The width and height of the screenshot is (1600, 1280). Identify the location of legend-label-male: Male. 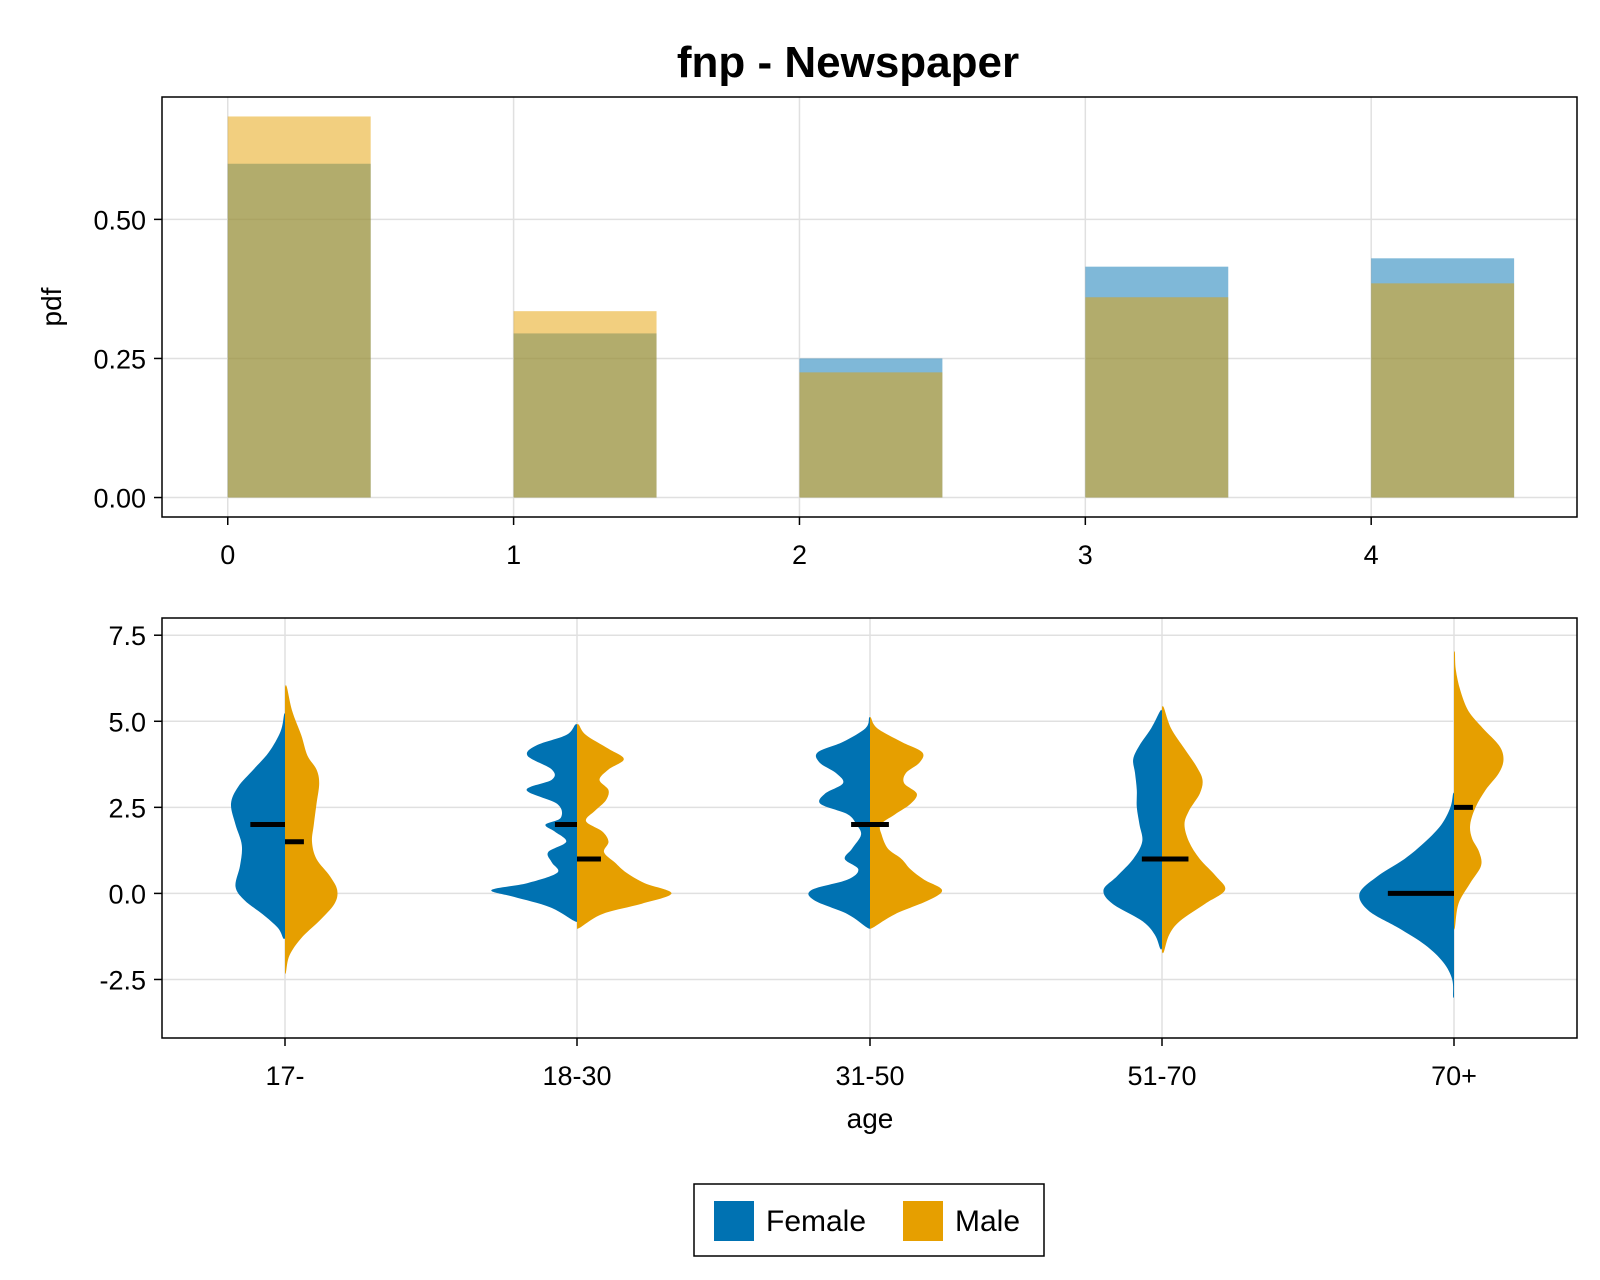
(987, 1221).